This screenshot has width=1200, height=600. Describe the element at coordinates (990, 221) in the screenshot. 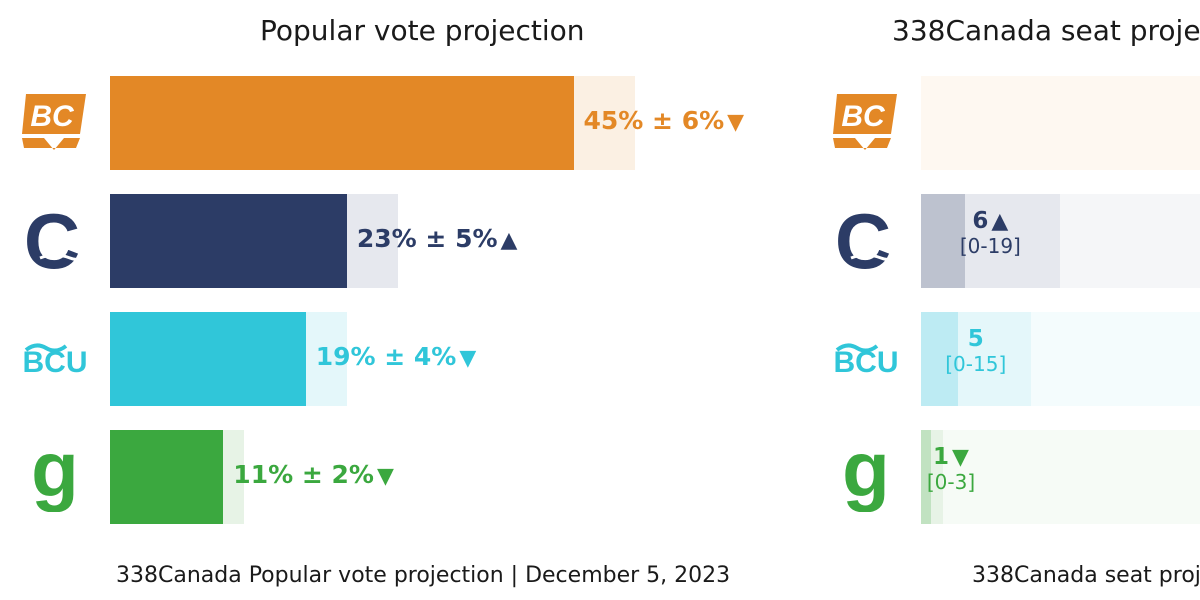

I see `seat-value: 6 ▲` at that location.